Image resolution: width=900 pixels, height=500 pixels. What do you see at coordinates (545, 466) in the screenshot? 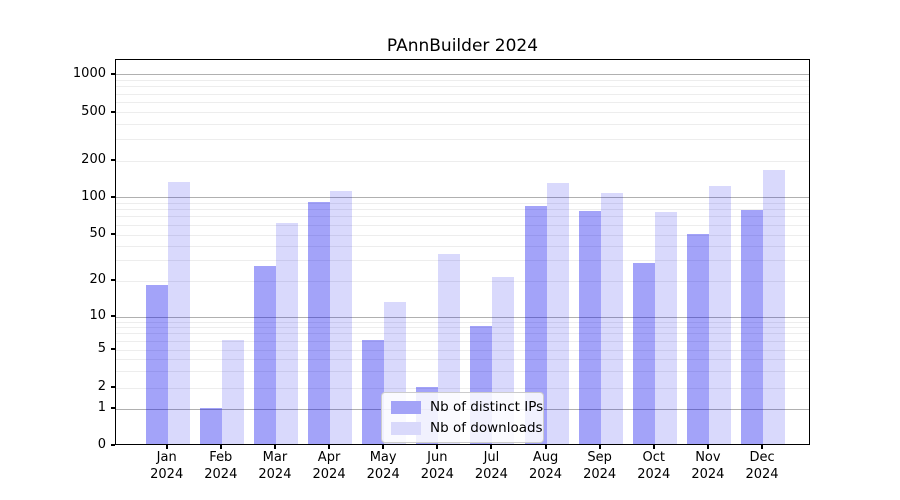
I see `x-tick-label-aug: Aug 2024` at bounding box center [545, 466].